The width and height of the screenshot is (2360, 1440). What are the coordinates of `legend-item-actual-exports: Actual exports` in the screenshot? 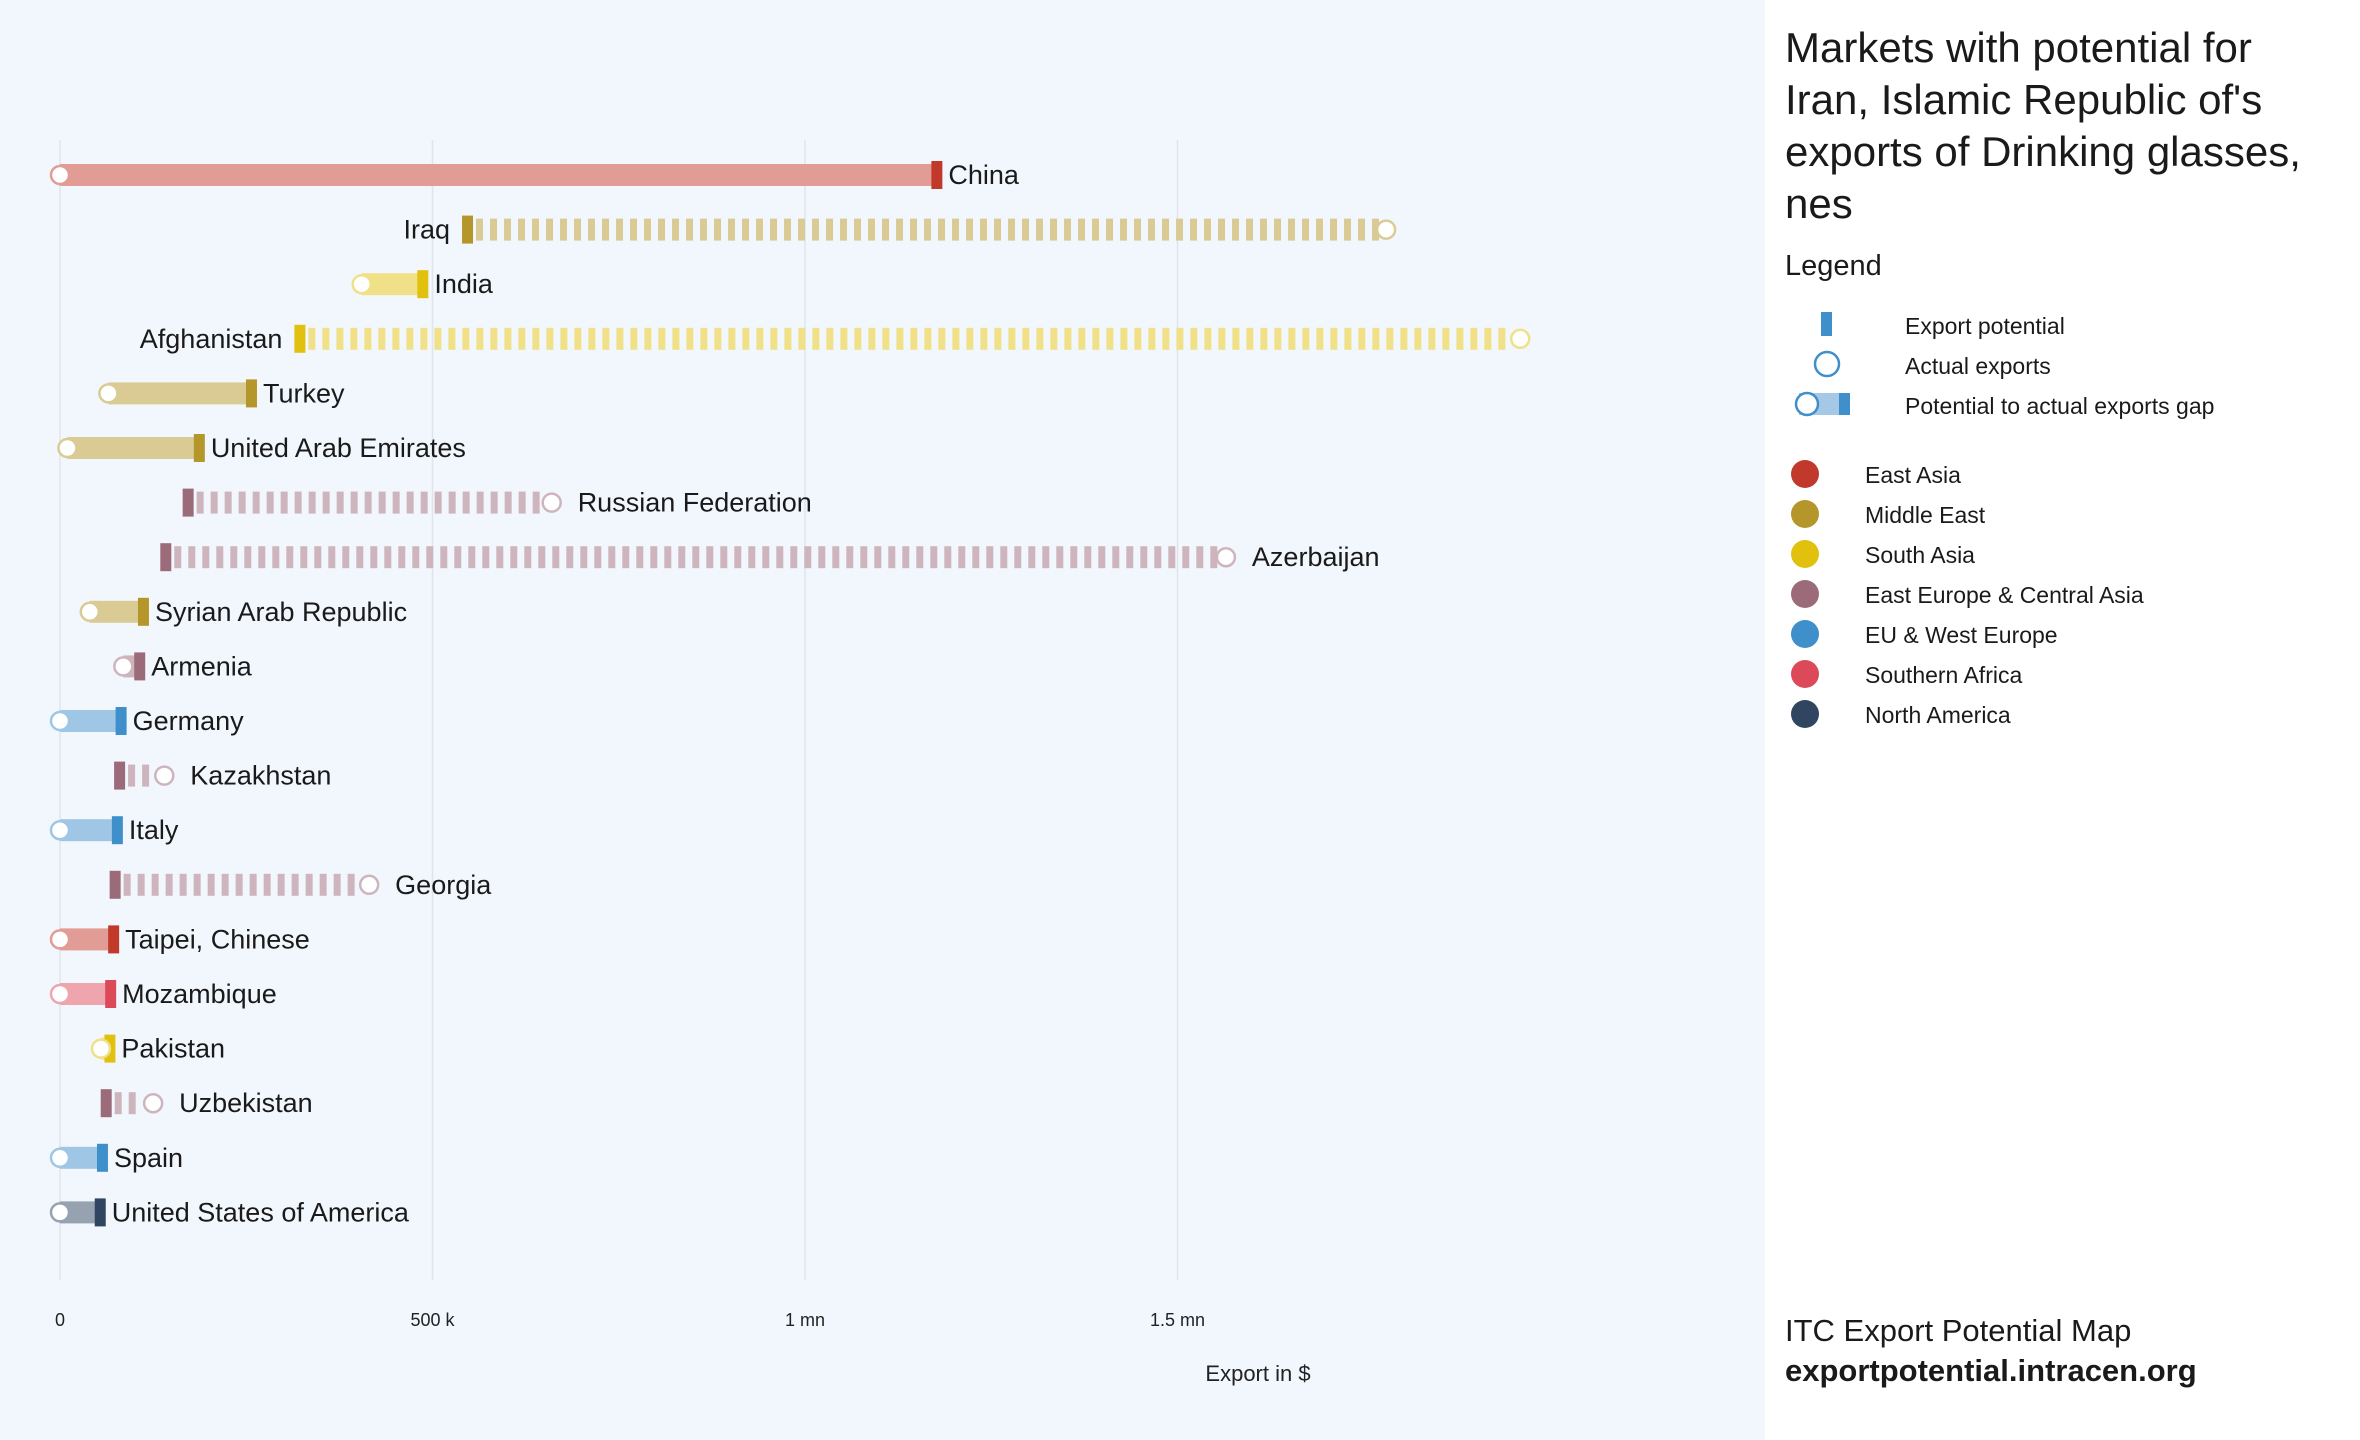 It's located at (2065, 367).